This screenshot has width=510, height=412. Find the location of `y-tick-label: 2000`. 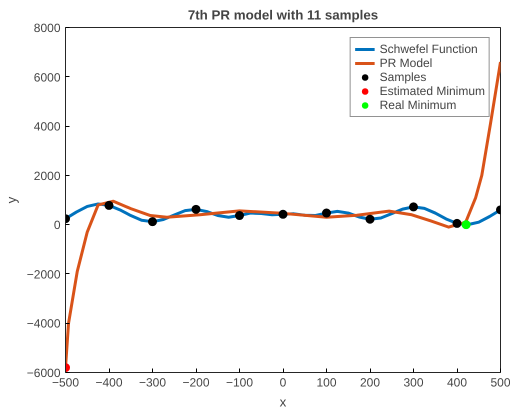

y-tick-label: 2000 is located at coordinates (47, 175).